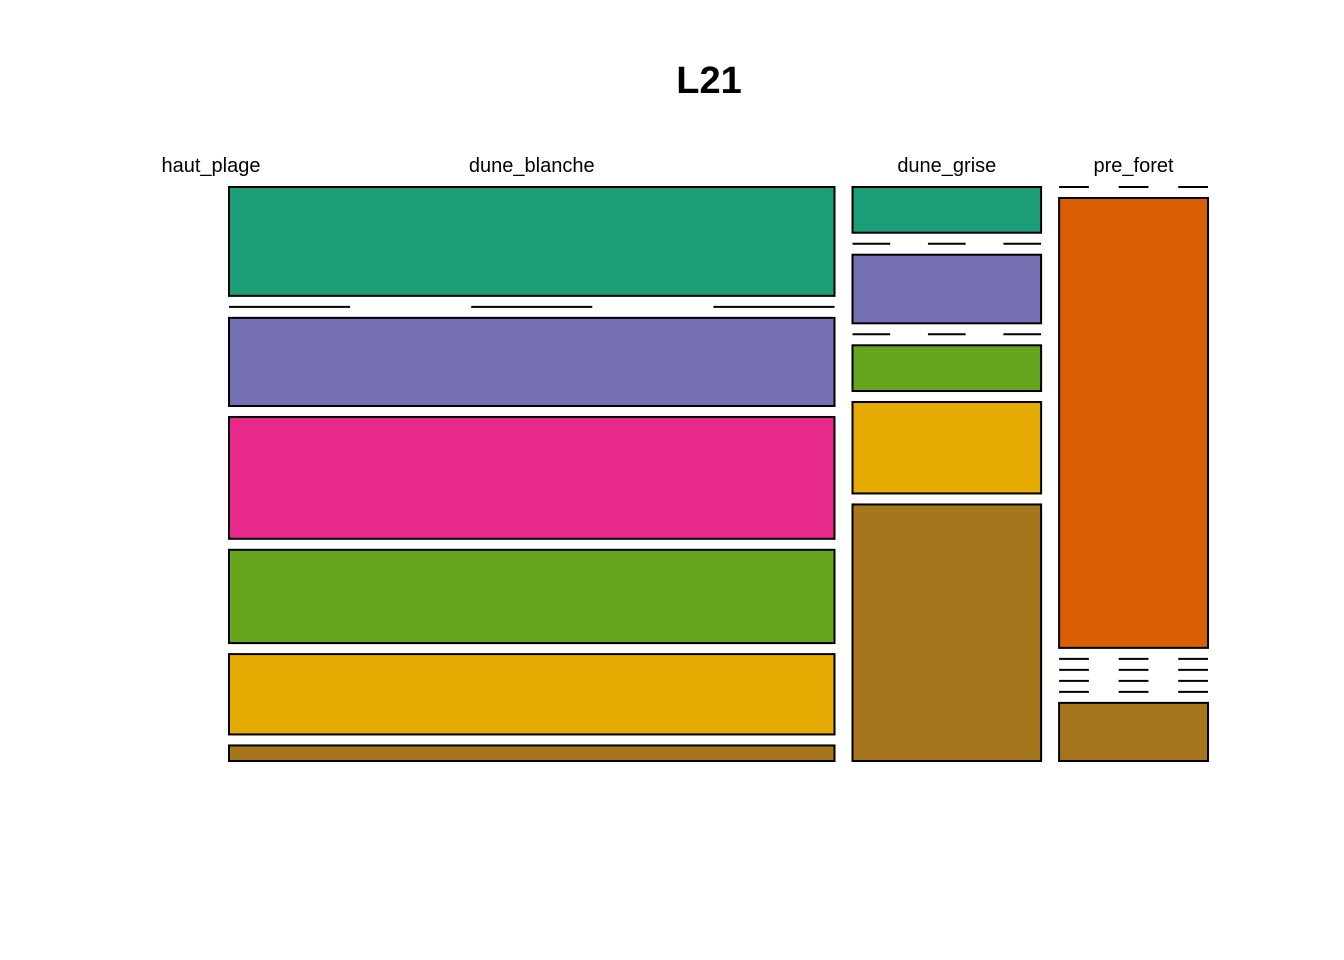 This screenshot has width=1344, height=960. Describe the element at coordinates (947, 448) in the screenshot. I see `mosaic-cell-dune-grise-cat6` at that location.